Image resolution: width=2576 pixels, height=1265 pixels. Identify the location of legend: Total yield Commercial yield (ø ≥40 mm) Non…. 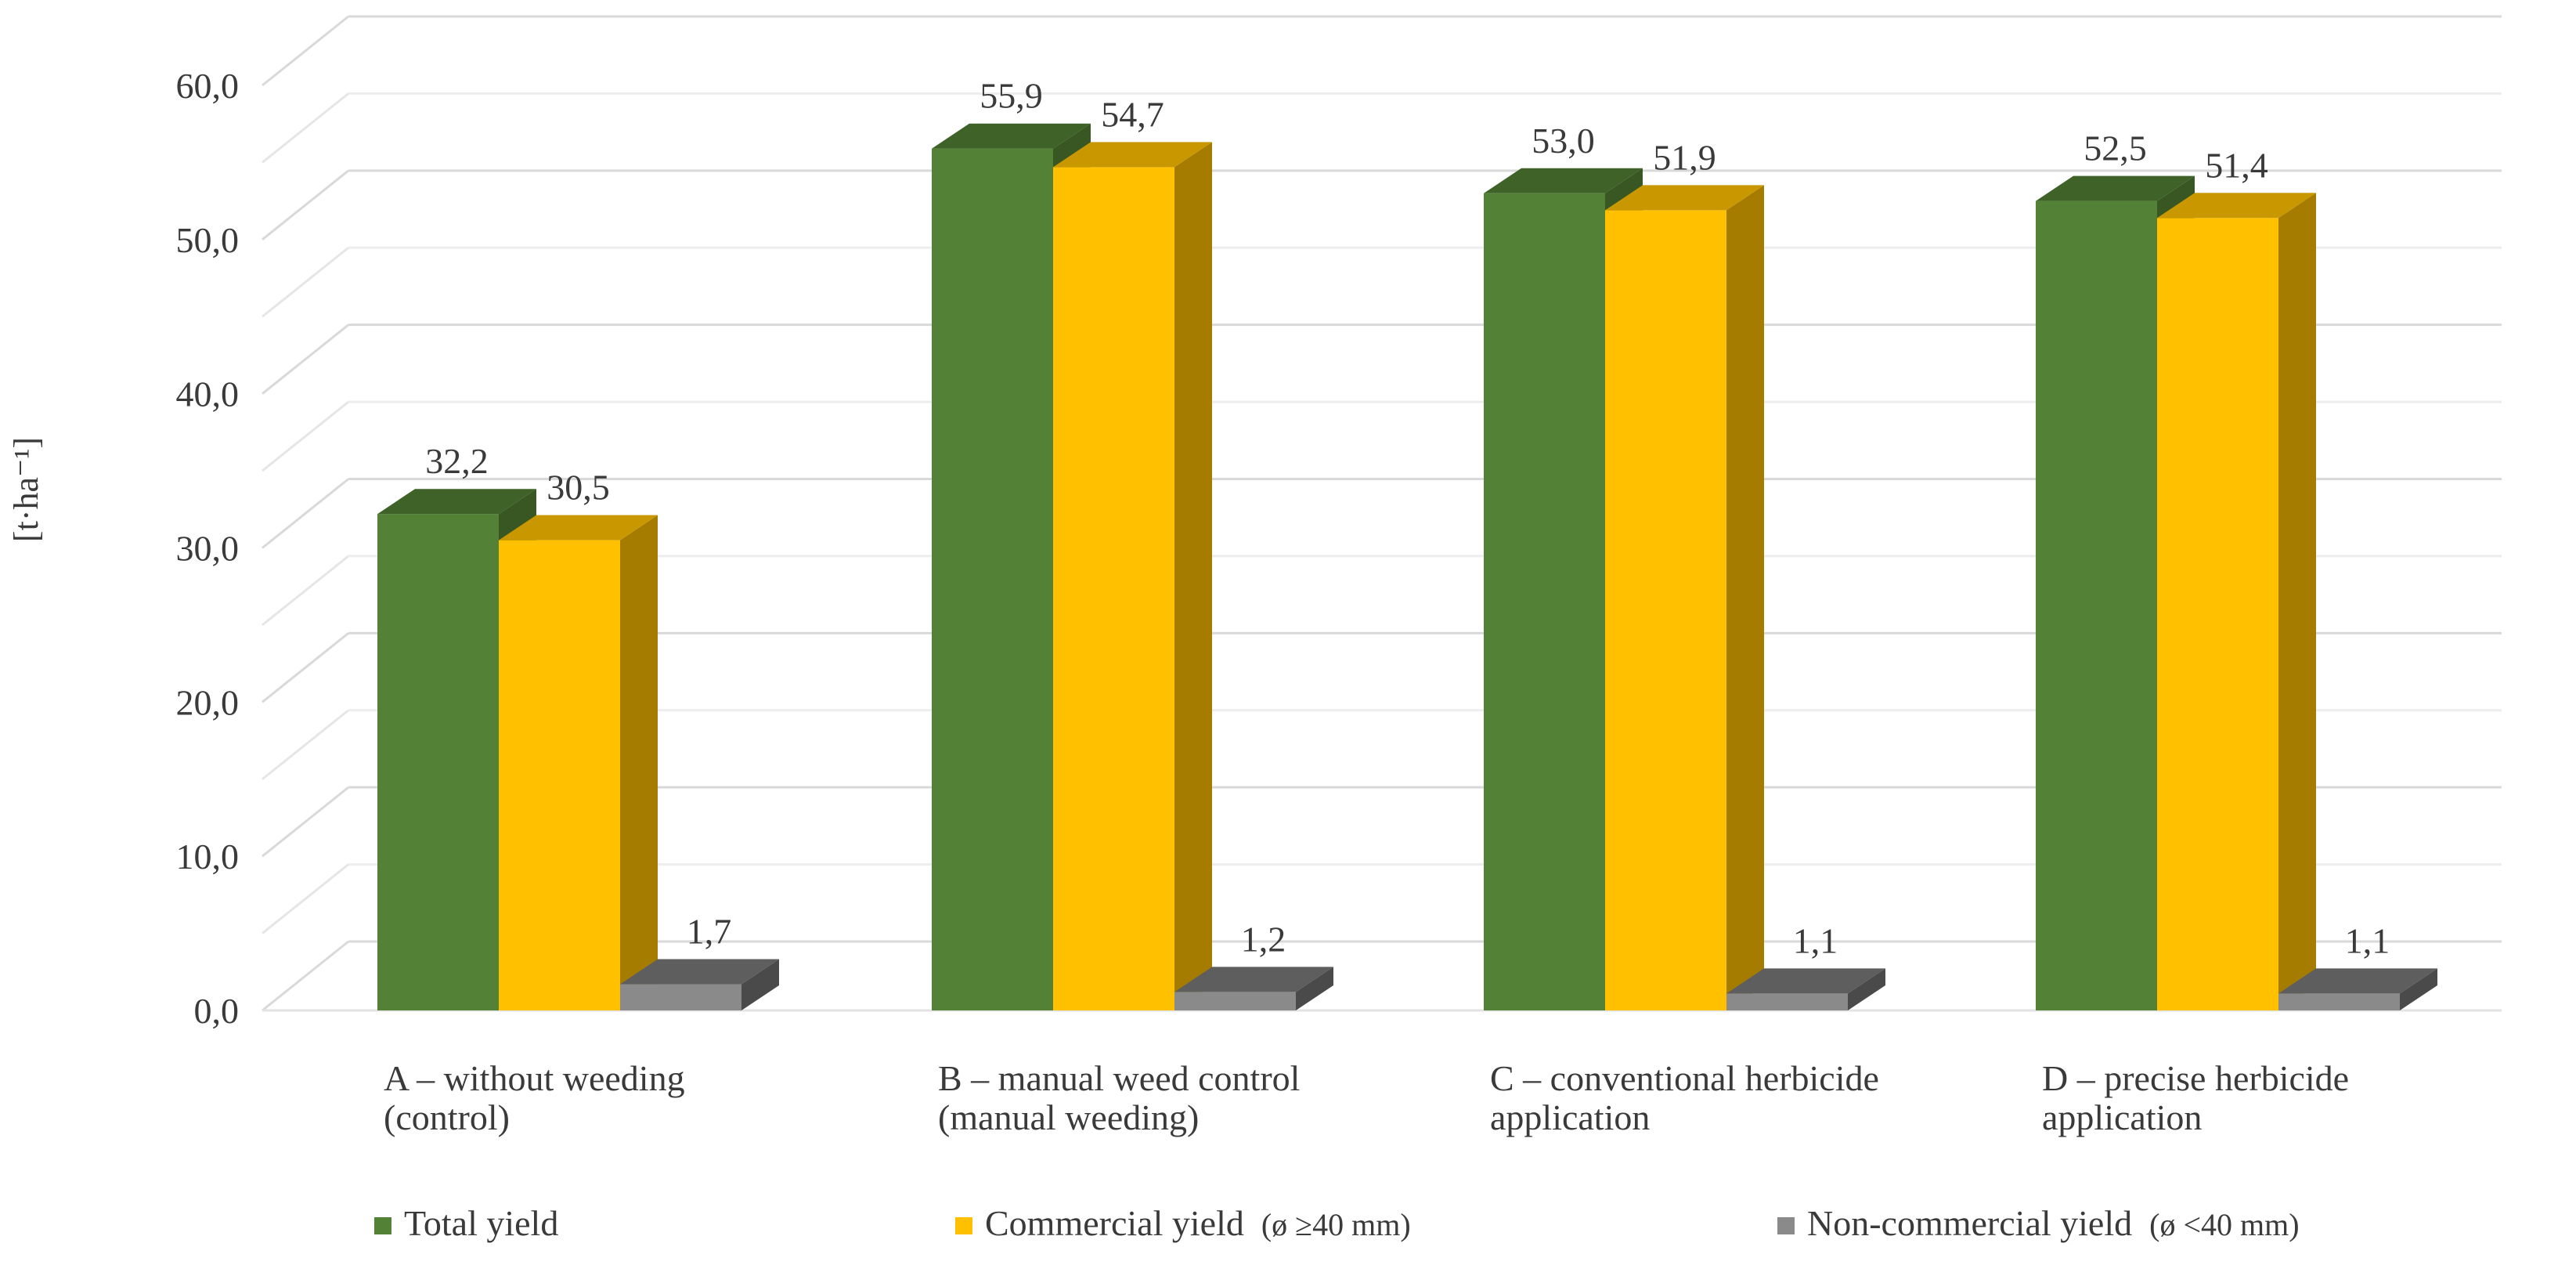
(1337, 1223).